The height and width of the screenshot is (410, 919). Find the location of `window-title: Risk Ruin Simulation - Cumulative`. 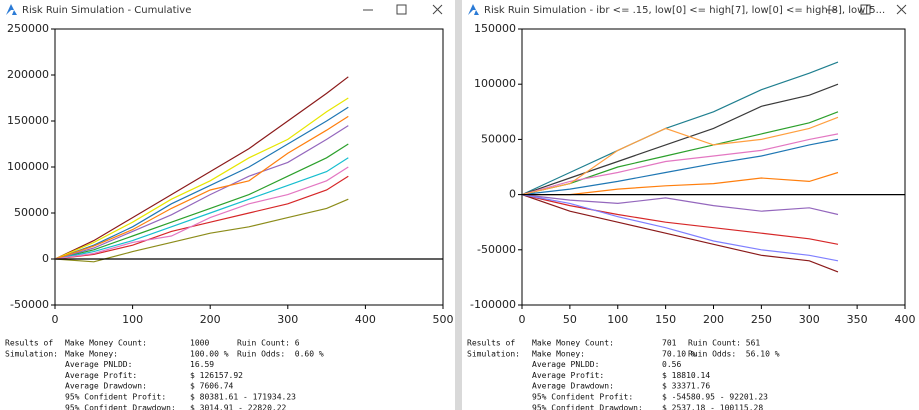

window-title: Risk Ruin Simulation - Cumulative is located at coordinates (106, 10).